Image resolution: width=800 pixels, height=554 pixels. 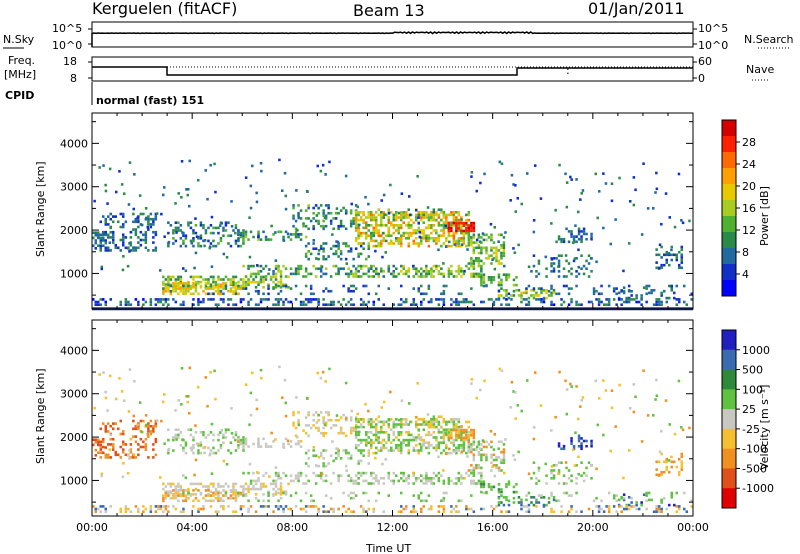 I want to click on velocity-colorbar-title: Velocity [m s⁻¹], so click(x=764, y=427).